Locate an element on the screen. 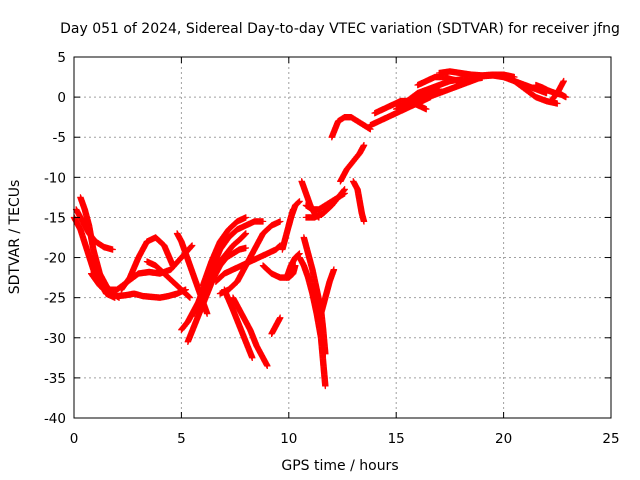 The width and height of the screenshot is (640, 480). y-tick-label: -5 is located at coordinates (59, 138).